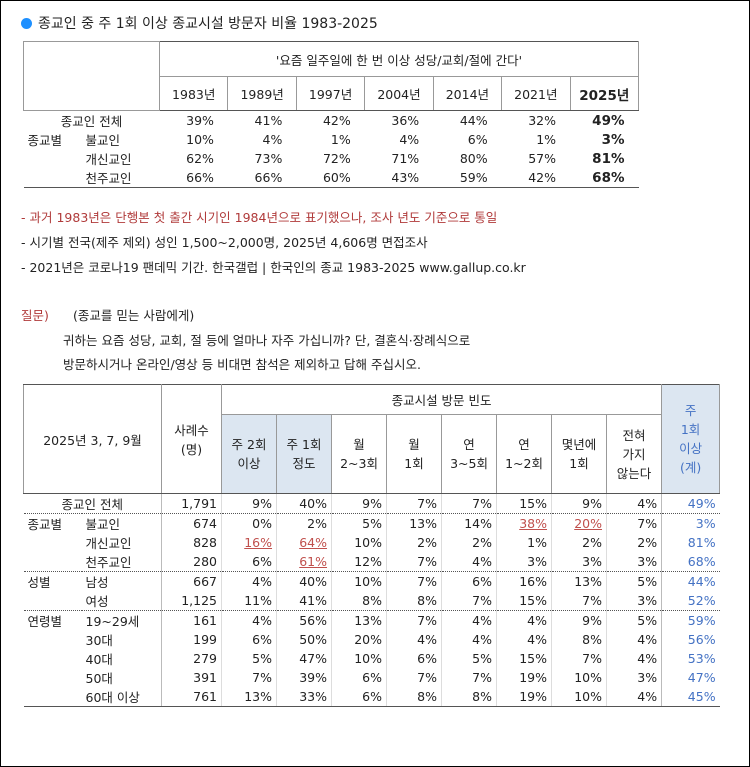 This screenshot has width=750, height=767. I want to click on header-line: 2~3회, so click(359, 463).